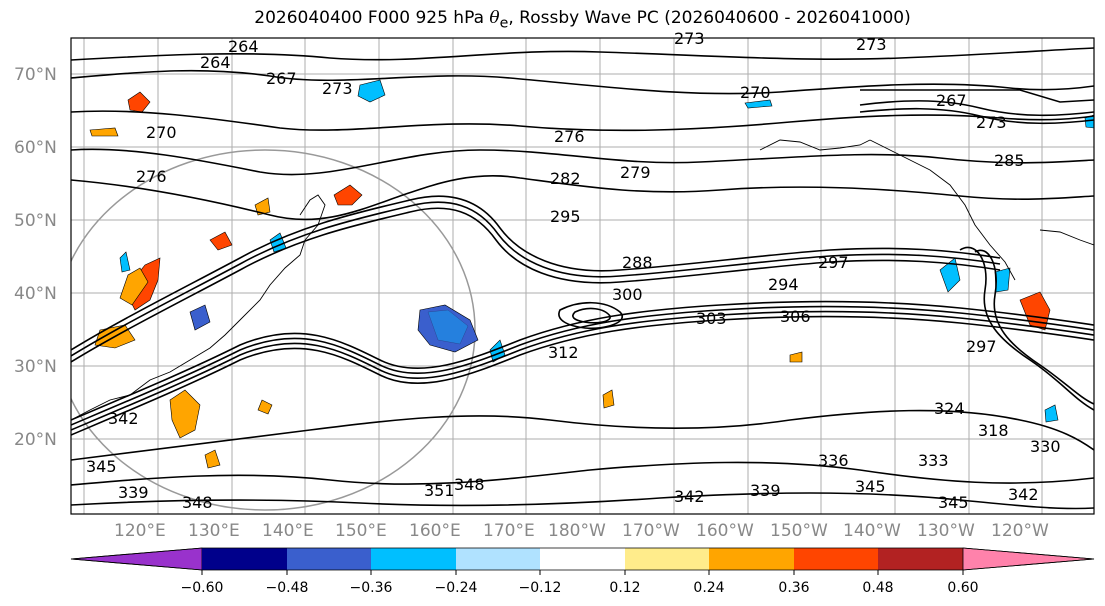 This screenshot has width=1105, height=606. What do you see at coordinates (509, 531) in the screenshot?
I see `lon-label-170e: 170°E` at bounding box center [509, 531].